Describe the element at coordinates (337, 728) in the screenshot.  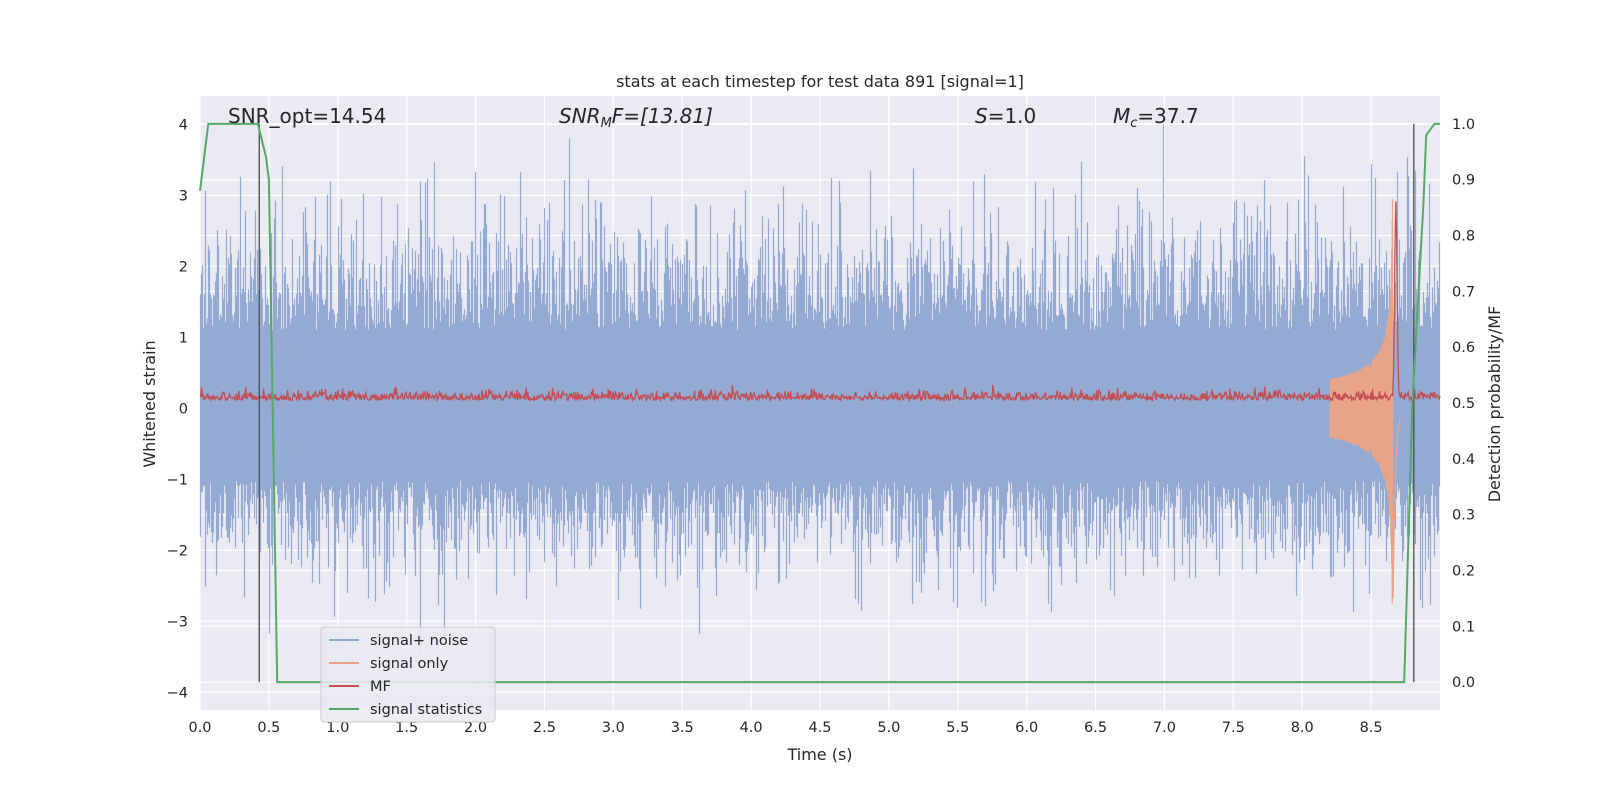
I see `x-tick-label: 1.0` at that location.